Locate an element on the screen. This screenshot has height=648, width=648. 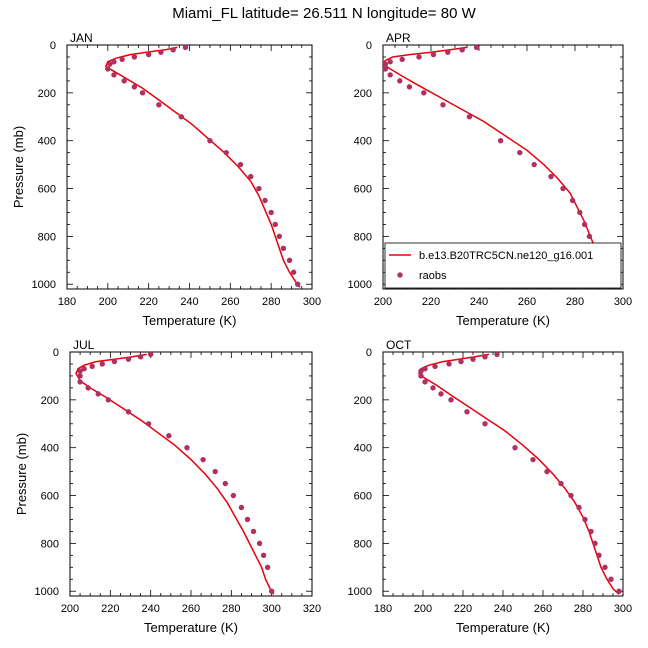
x-tick-label: 180 is located at coordinates (383, 609).